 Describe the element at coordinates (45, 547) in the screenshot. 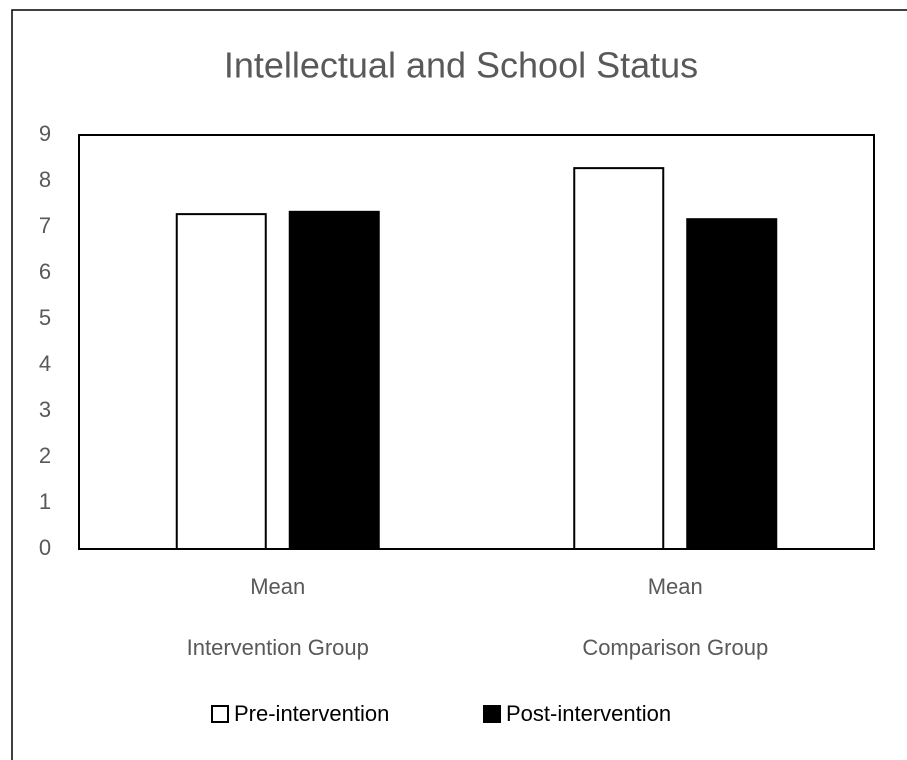

I see `y-tick-label: 0` at that location.